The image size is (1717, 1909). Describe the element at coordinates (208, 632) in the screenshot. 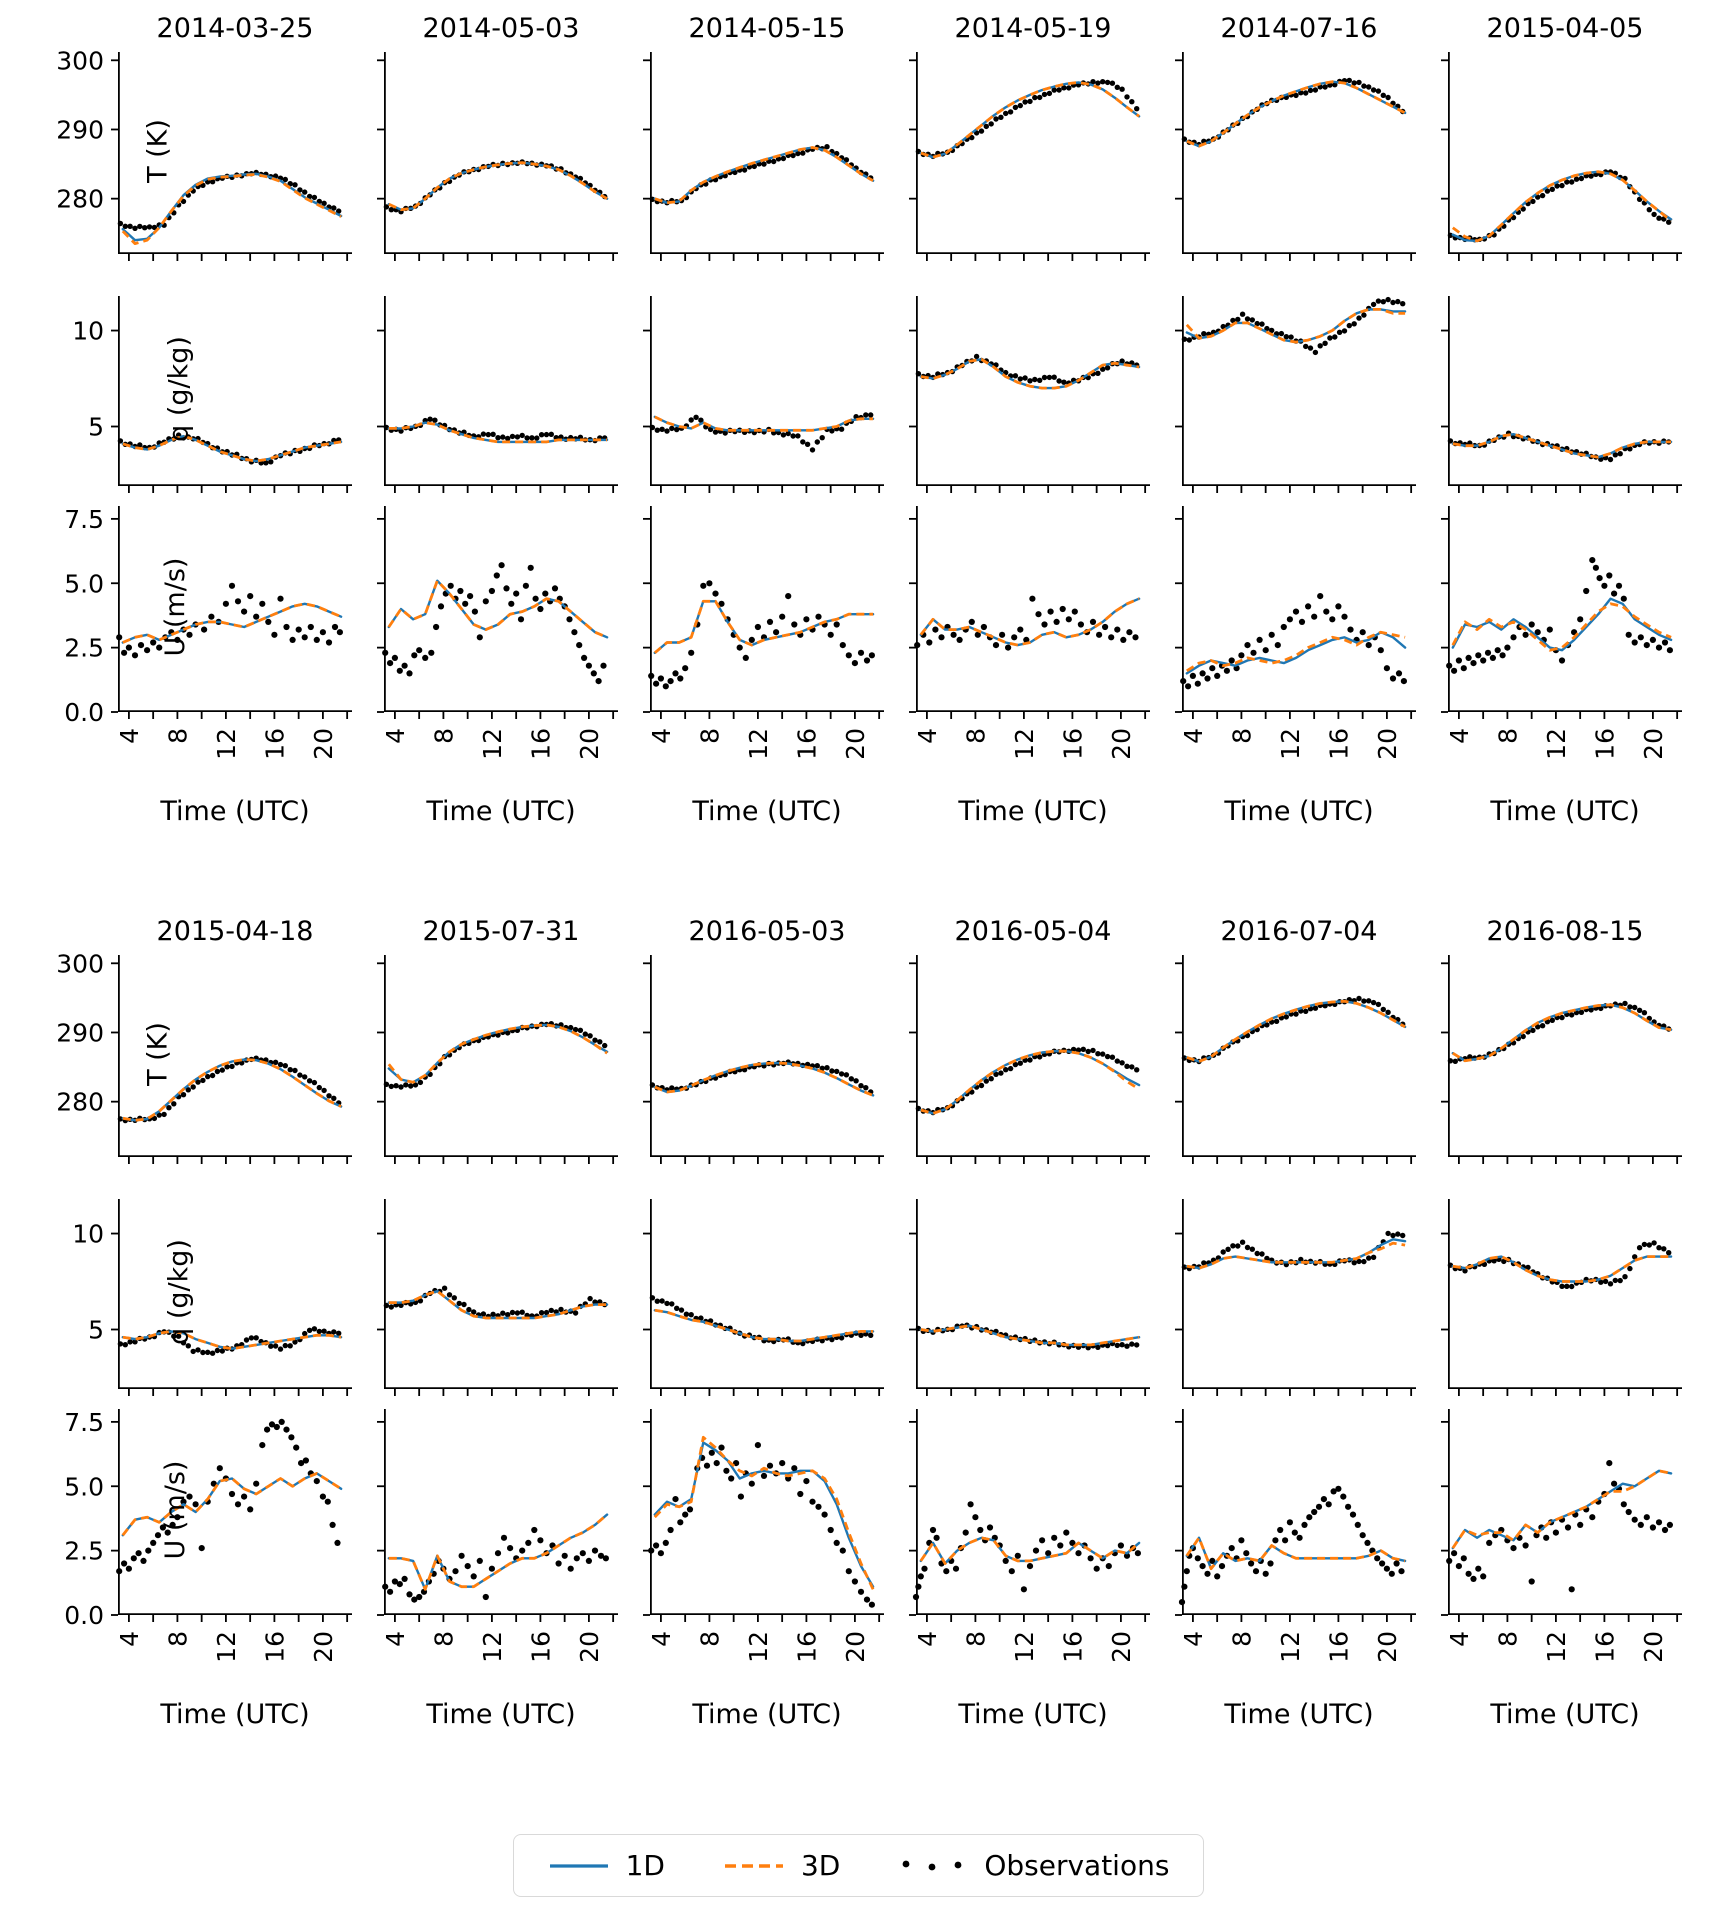

I see `chart-panel-U-2014-03-25: 0.0 2.5 5.0 7.5 4 8 12 16 20` at that location.